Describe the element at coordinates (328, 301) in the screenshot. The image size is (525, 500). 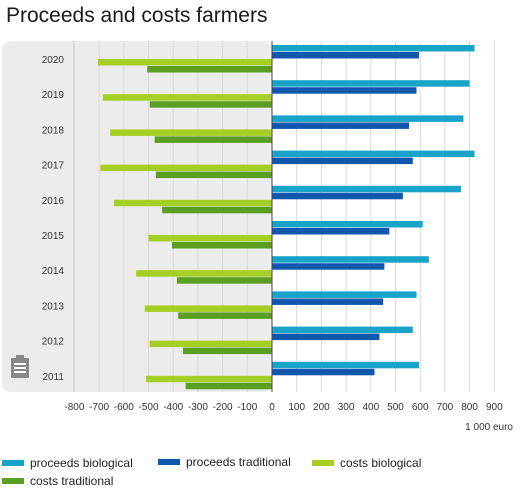
I see `bar-proceeds-traditional-2013` at that location.